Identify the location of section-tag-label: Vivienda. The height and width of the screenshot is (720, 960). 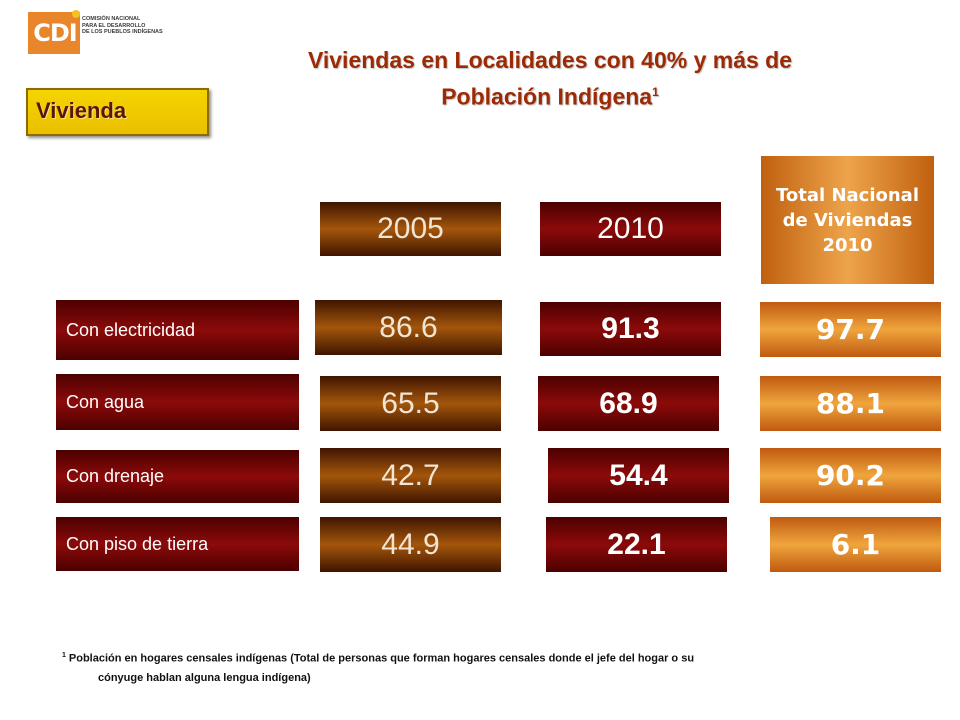
(81, 110).